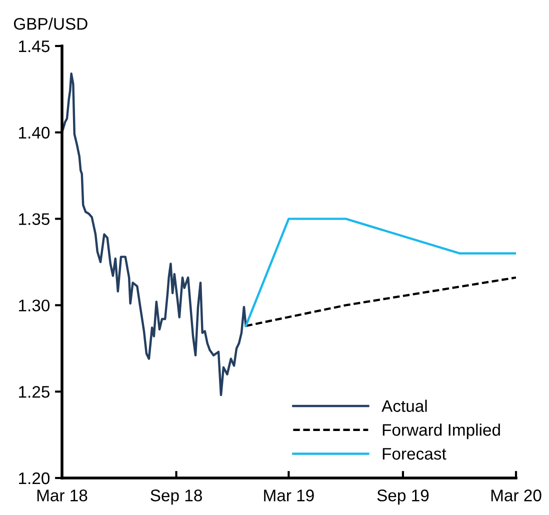 The width and height of the screenshot is (549, 515). Describe the element at coordinates (516, 496) in the screenshot. I see `x-tick-label: Mar 20` at that location.